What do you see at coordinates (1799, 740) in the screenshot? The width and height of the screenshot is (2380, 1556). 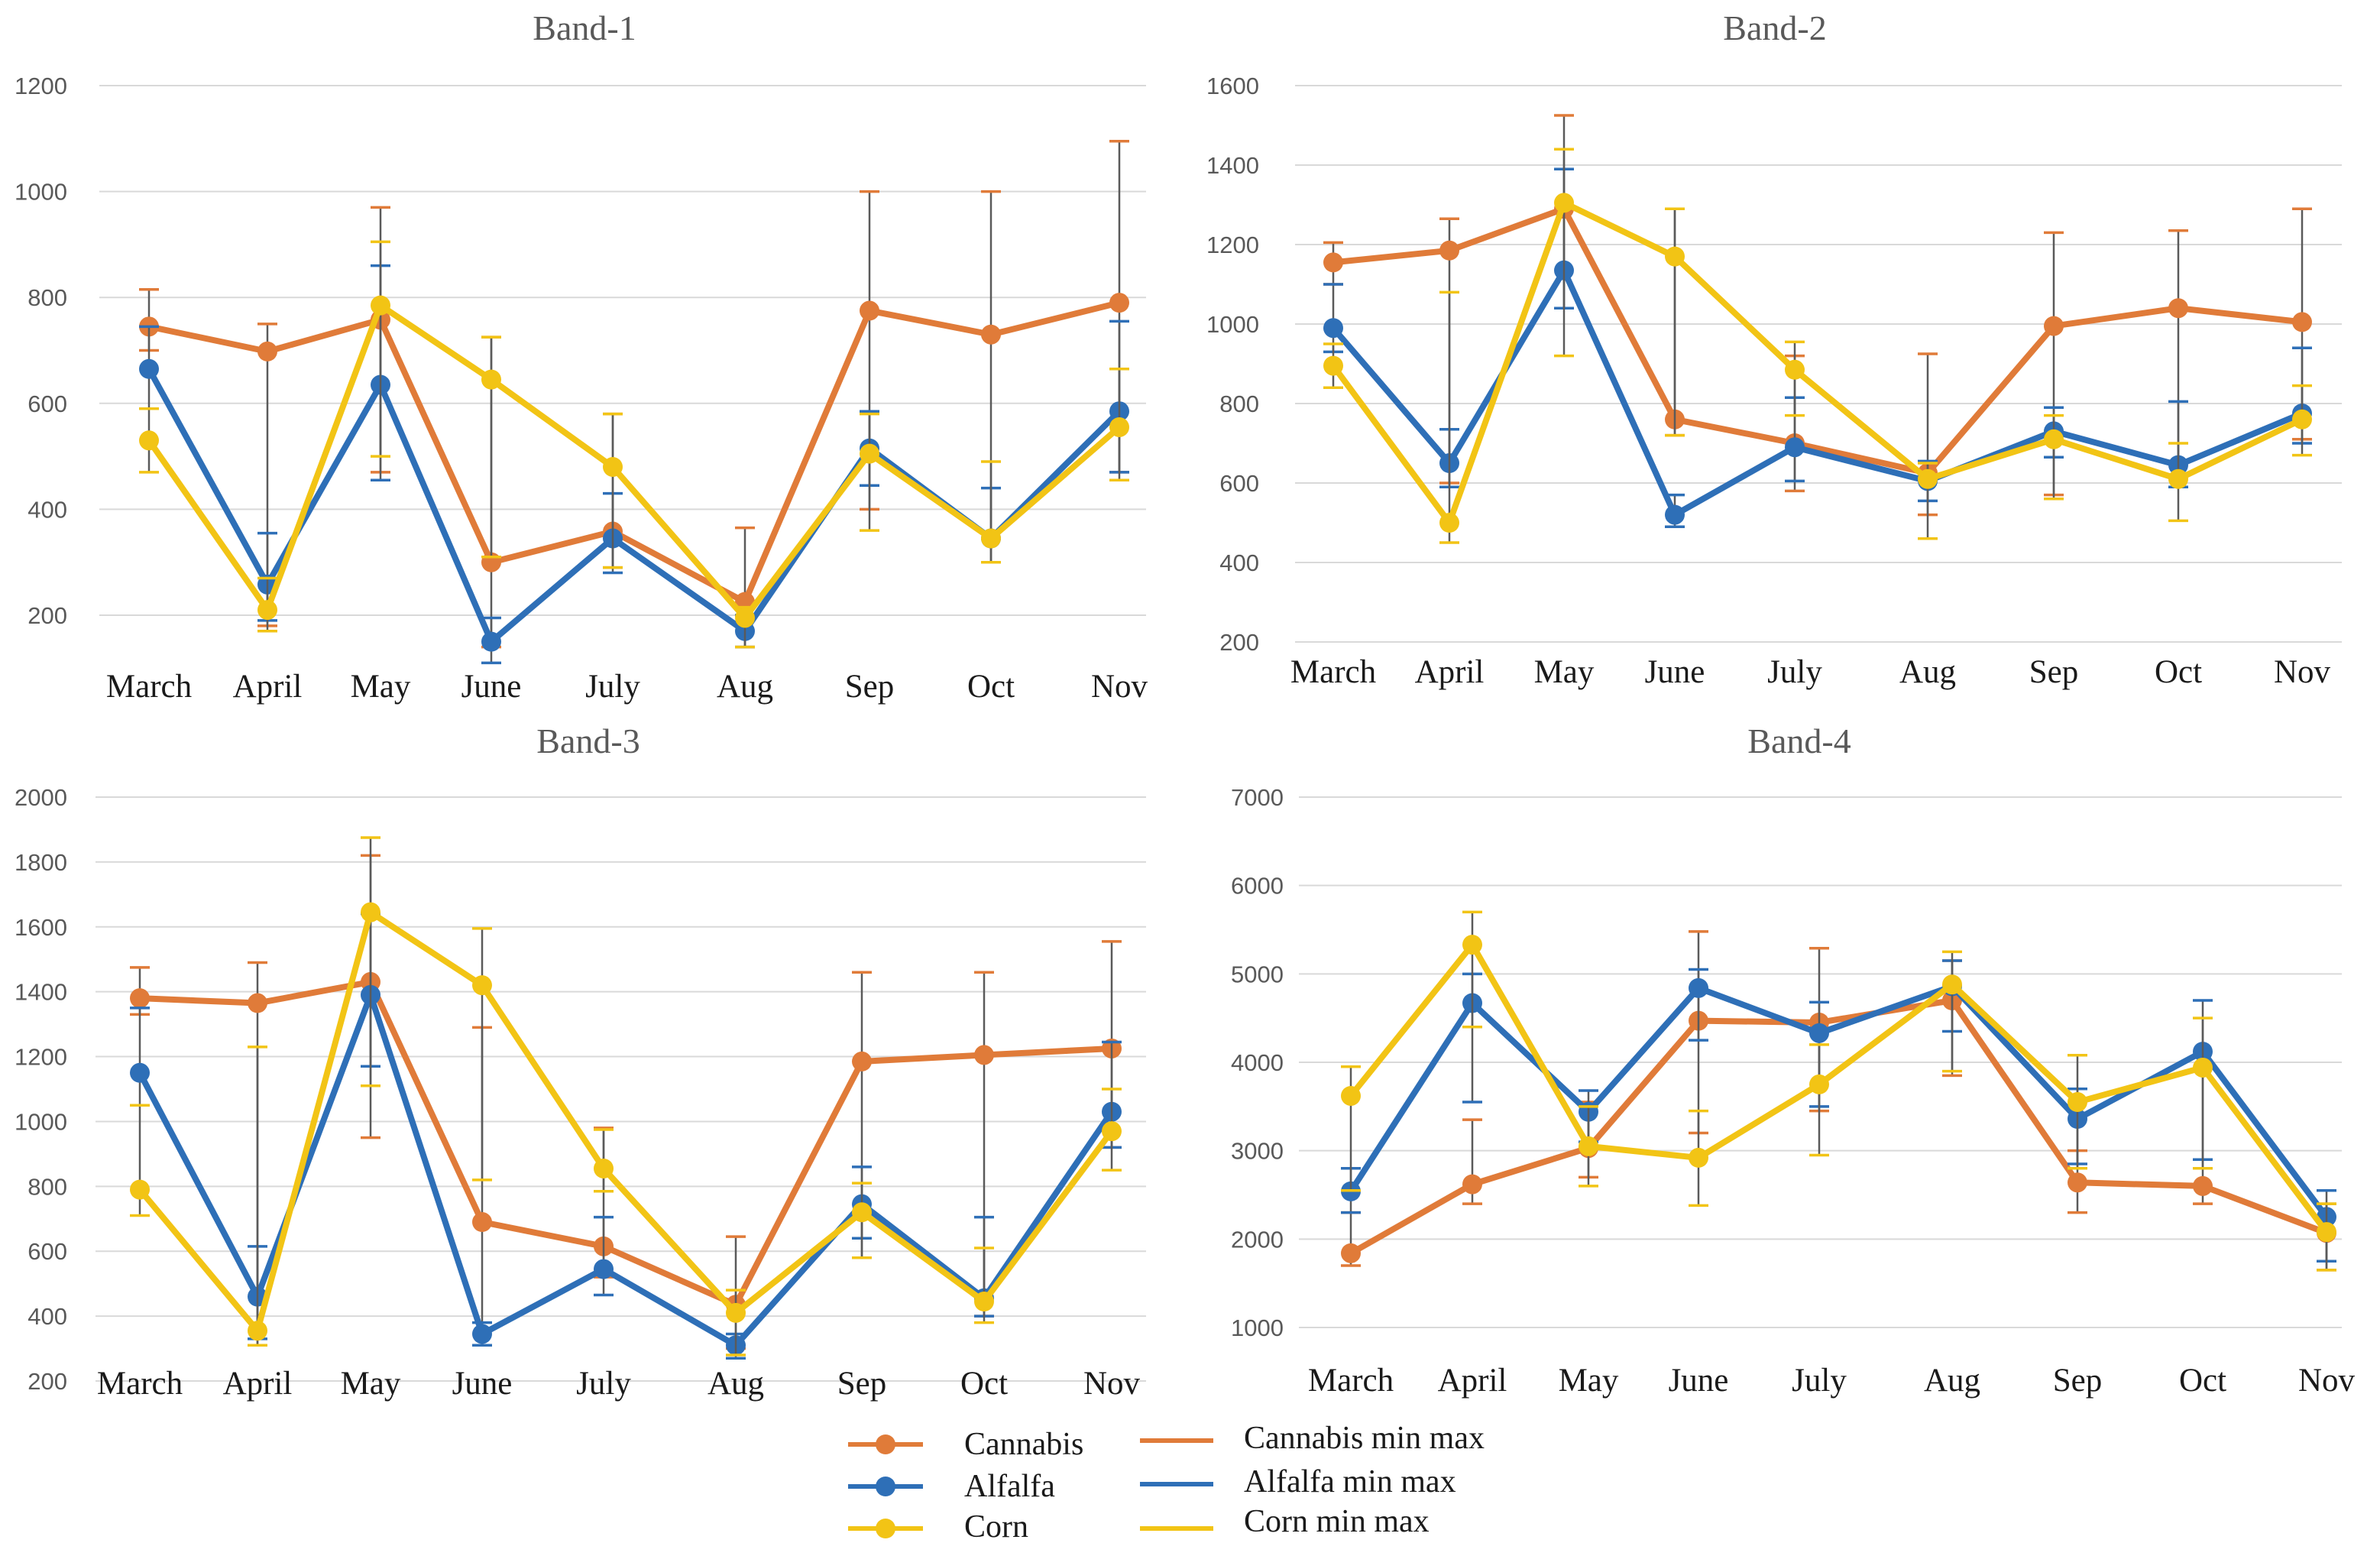 I see `chart-title: Band-4` at bounding box center [1799, 740].